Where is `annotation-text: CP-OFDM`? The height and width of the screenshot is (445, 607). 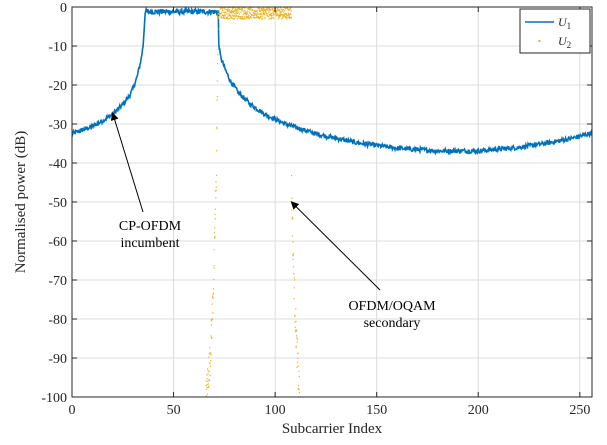
annotation-text: CP-OFDM is located at coordinates (150, 226).